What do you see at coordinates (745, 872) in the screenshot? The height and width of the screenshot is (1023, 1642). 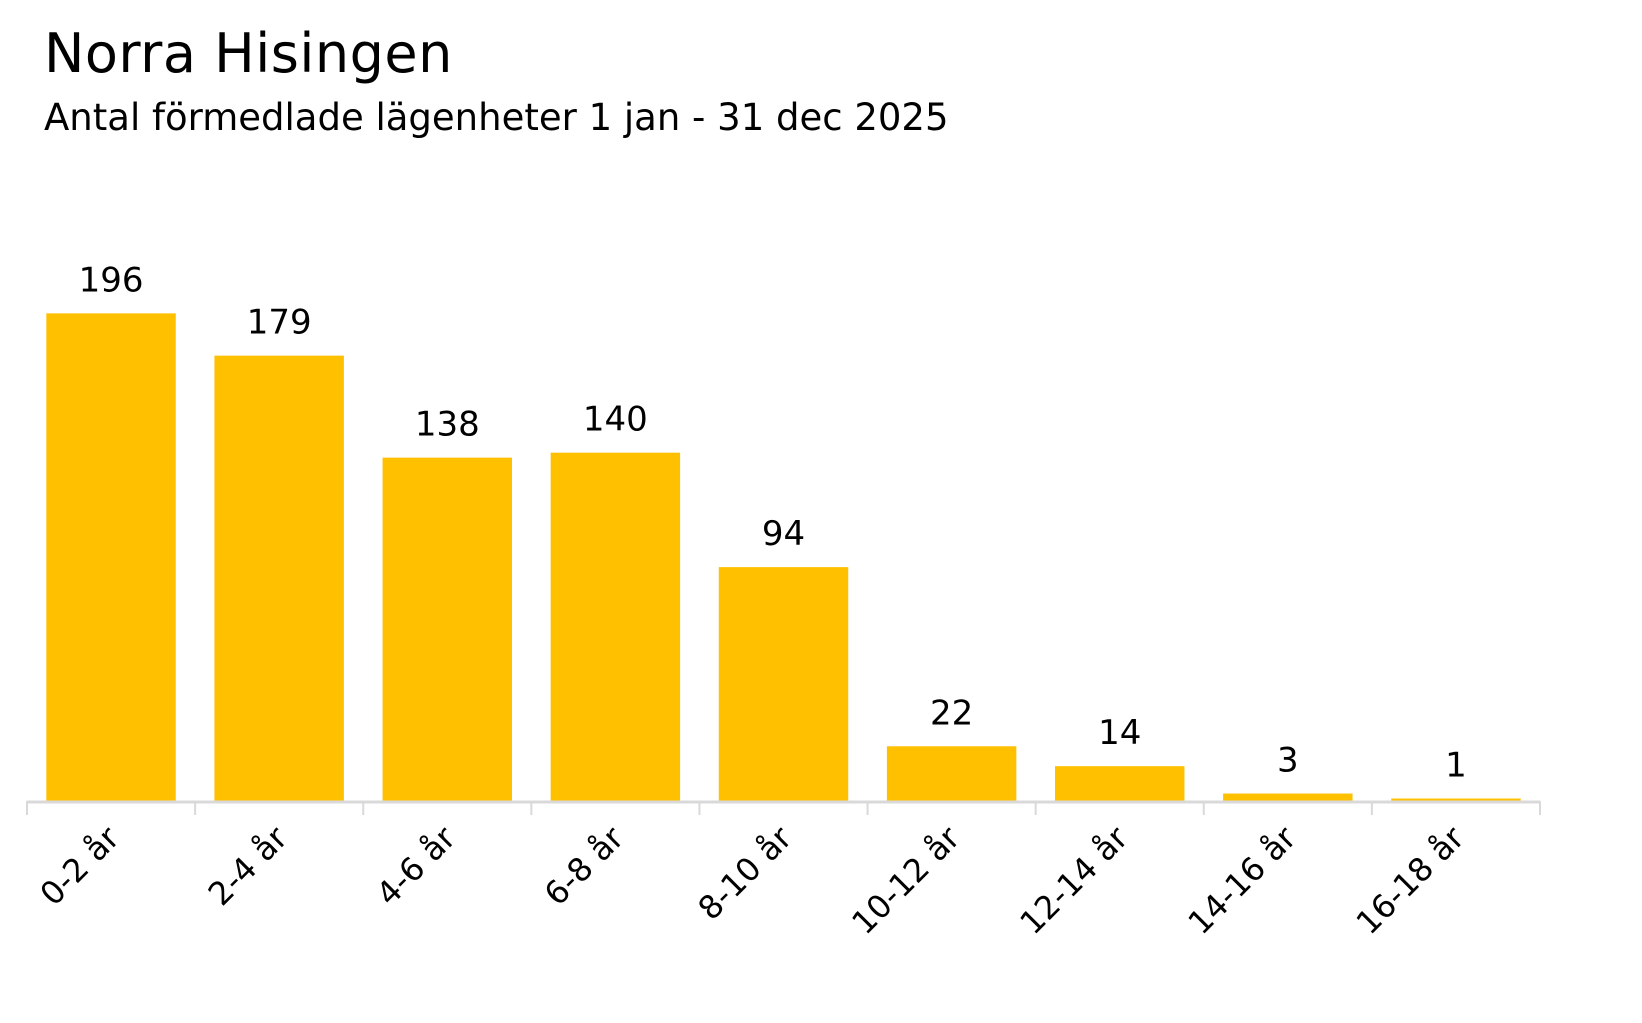 I see `x-tick-label: 8-10 år` at bounding box center [745, 872].